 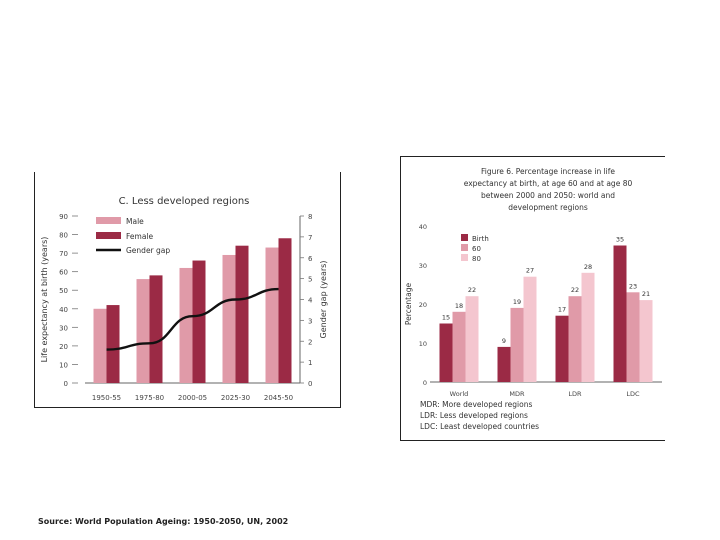 What do you see at coordinates (44, 300) in the screenshot?
I see `y-axis-label: Life expectancy at birth (years)` at bounding box center [44, 300].